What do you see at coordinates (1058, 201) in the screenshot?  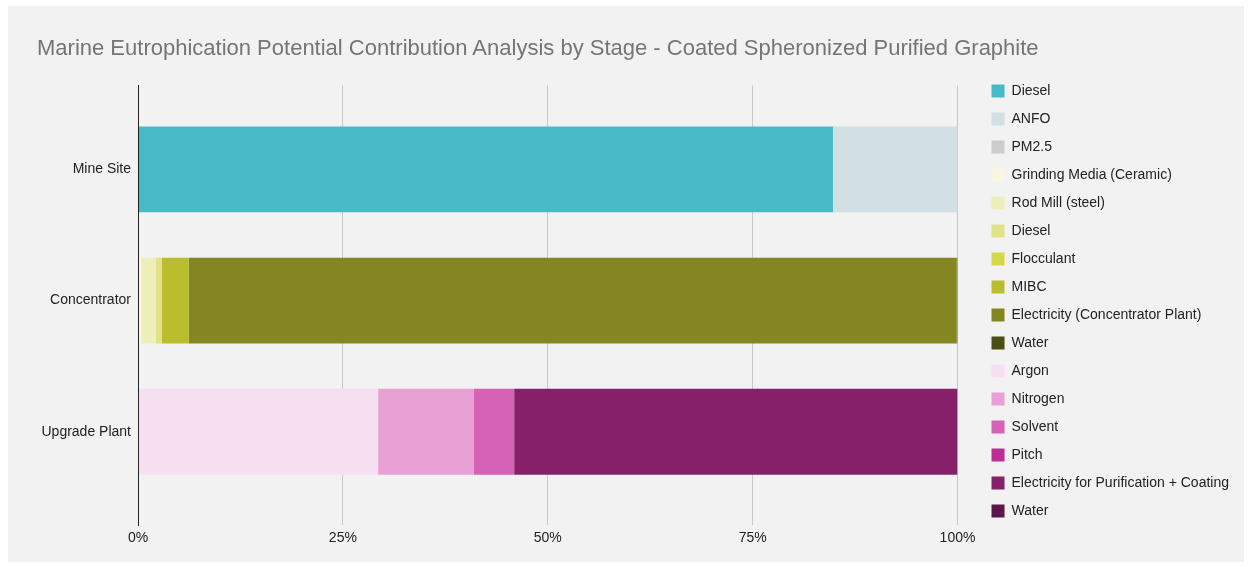 I see `legend-label: Rod Mill (steel)` at bounding box center [1058, 201].